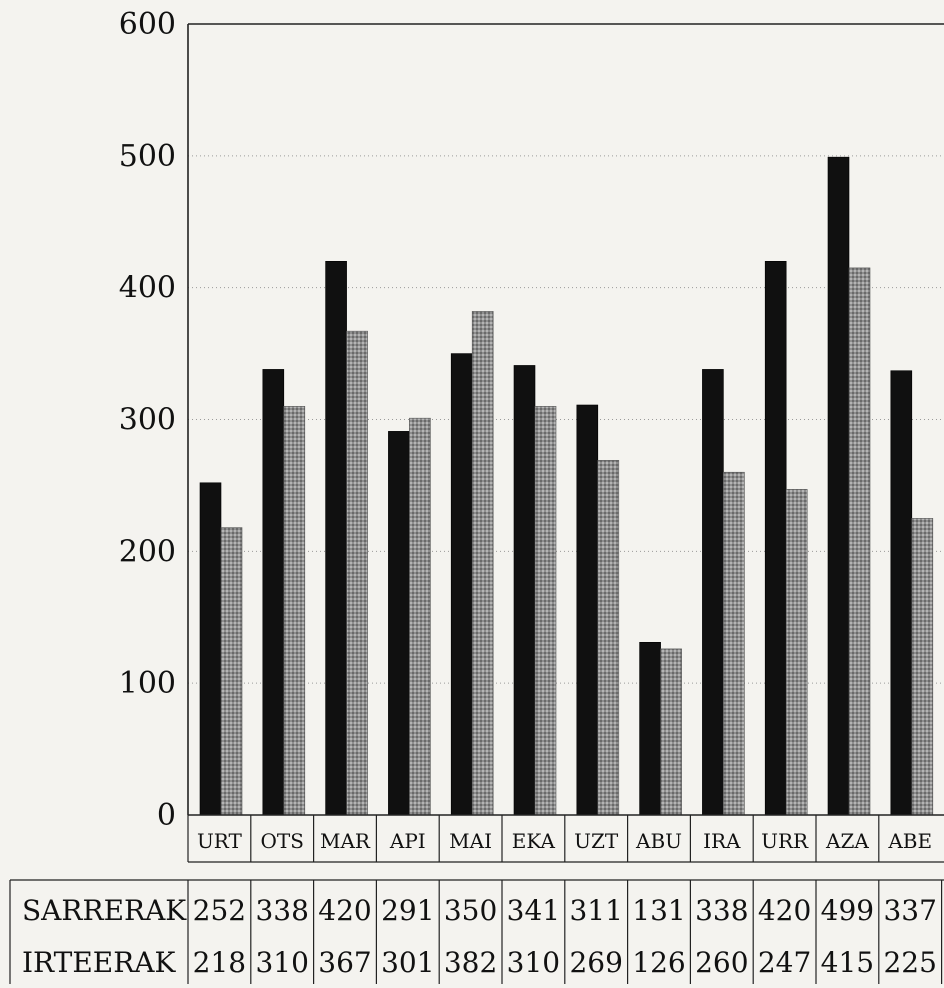 This screenshot has height=988, width=944. I want to click on bar-irteerak-eka, so click(545, 611).